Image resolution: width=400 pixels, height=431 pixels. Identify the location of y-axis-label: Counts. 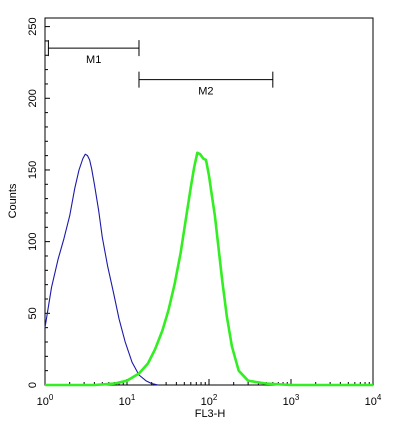
(13, 200).